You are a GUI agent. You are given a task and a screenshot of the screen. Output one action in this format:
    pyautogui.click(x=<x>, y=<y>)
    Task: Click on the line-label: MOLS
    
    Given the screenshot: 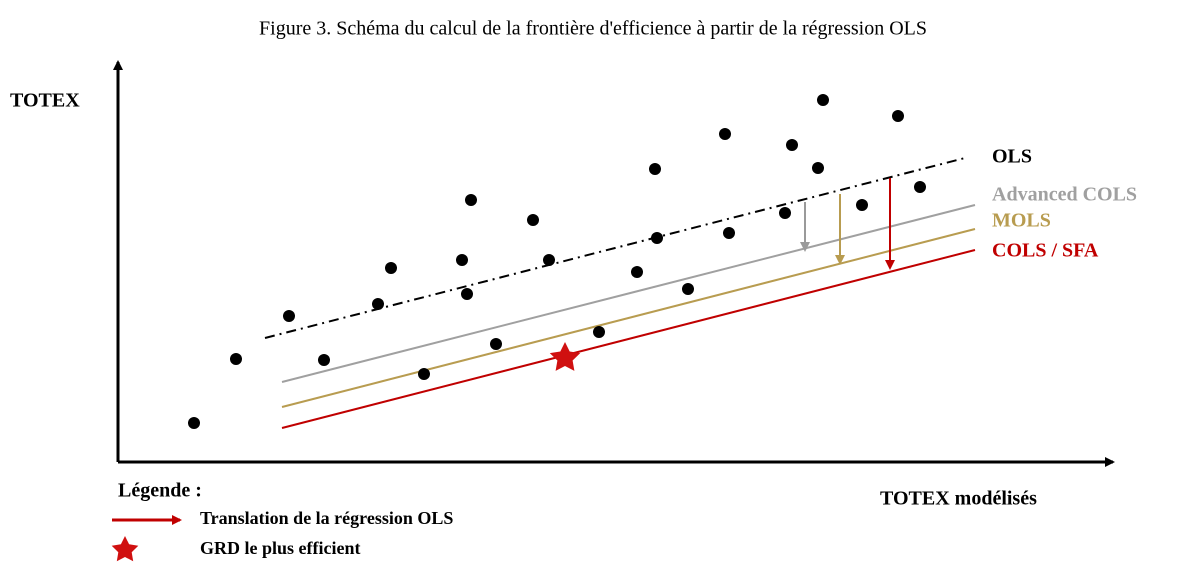 What is the action you would take?
    pyautogui.click(x=1021, y=221)
    